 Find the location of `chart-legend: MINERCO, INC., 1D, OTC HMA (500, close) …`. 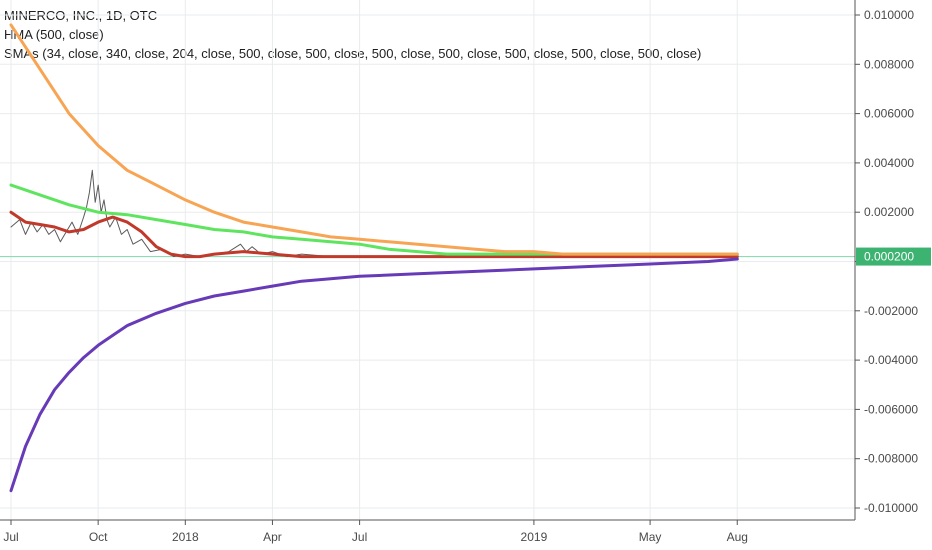

chart-legend: MINERCO, INC., 1D, OTC HMA (500, close) … is located at coordinates (352, 34).